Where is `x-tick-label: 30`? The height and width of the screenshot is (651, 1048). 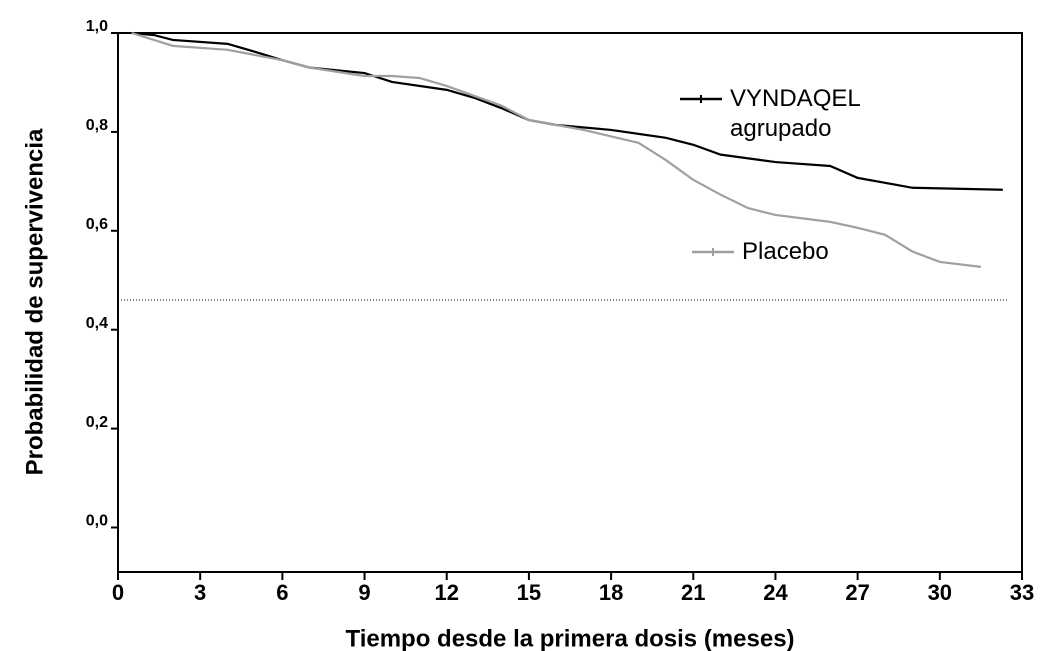
x-tick-label: 30 is located at coordinates (940, 592).